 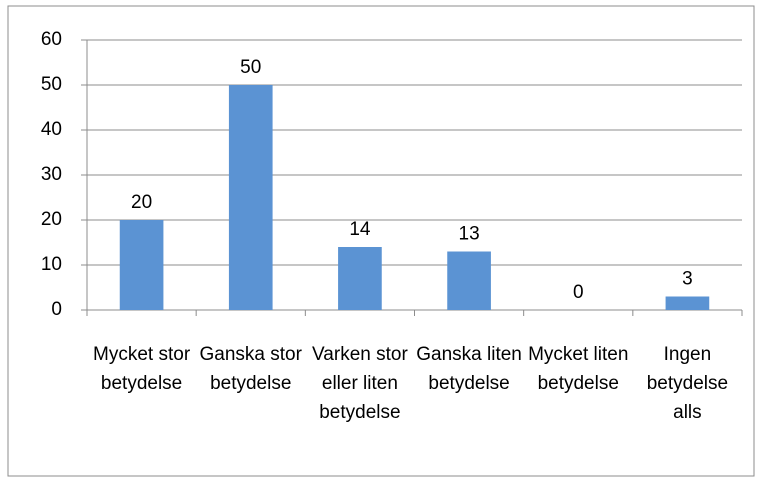 I want to click on x-tick-label: Ingen betydelse alls, so click(x=687, y=383).